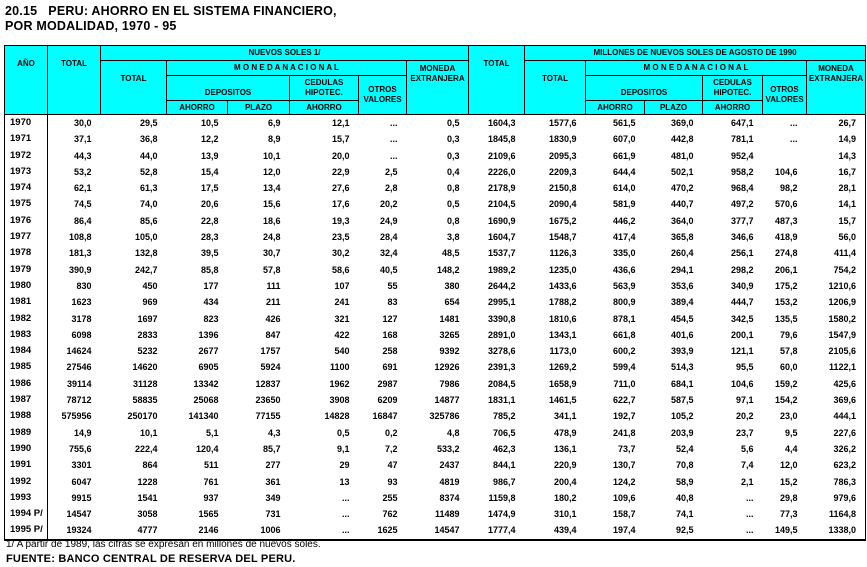 The height and width of the screenshot is (567, 867). What do you see at coordinates (82, 171) in the screenshot?
I see `value-cell: 53,2` at bounding box center [82, 171].